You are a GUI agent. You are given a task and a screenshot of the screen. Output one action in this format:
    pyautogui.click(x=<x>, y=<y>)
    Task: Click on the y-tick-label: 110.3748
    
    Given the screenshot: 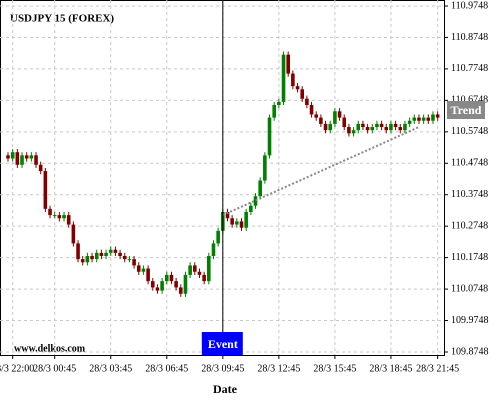 What is the action you would take?
    pyautogui.click(x=469, y=194)
    